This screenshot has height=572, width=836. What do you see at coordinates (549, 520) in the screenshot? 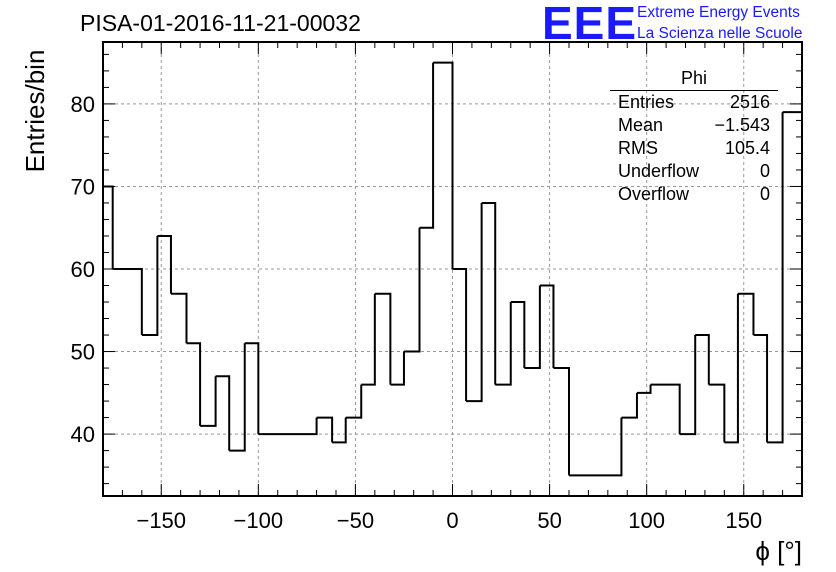
I see `x-tick-label: 50` at bounding box center [549, 520].